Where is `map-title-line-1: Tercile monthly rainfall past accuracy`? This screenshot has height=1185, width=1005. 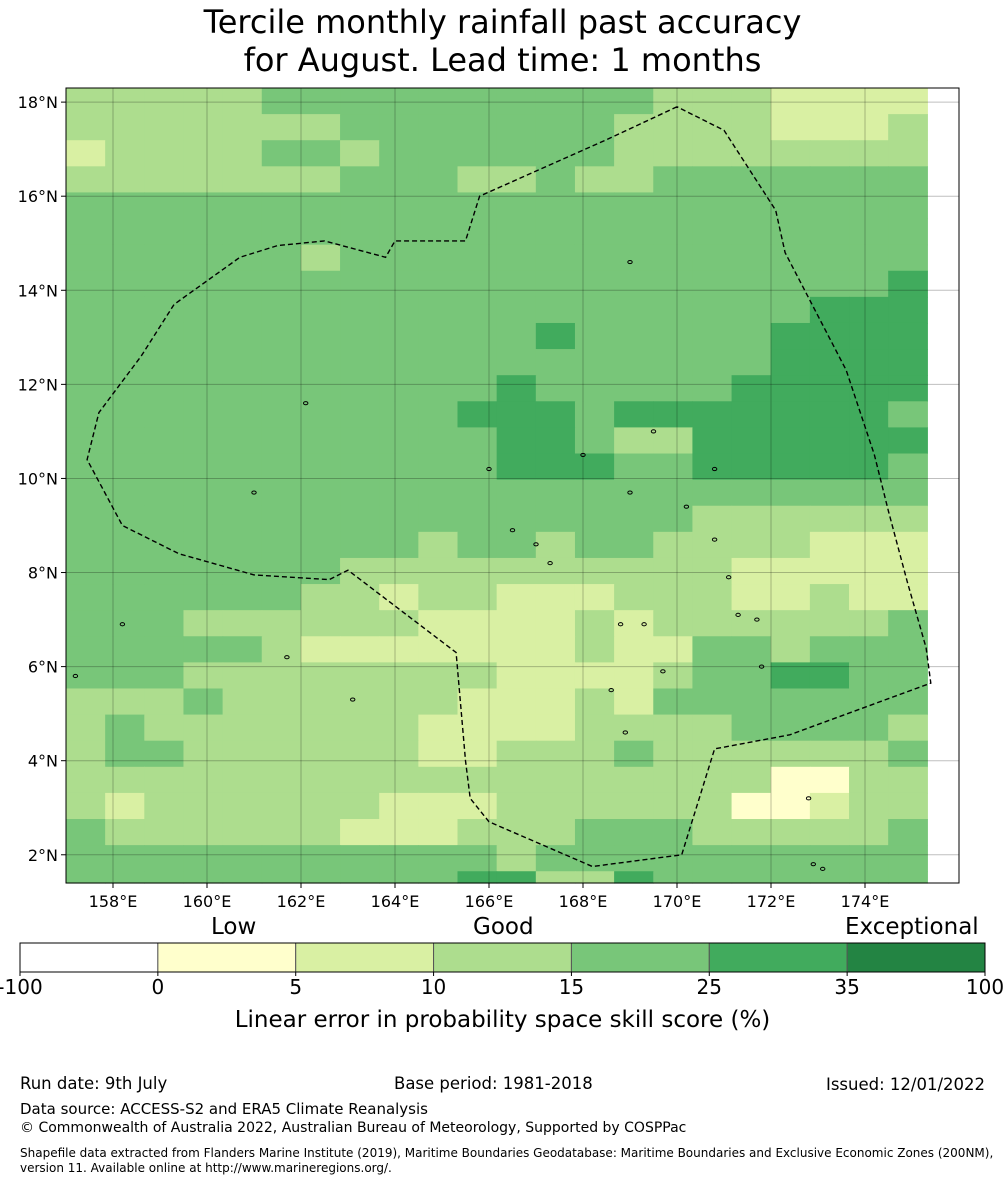 map-title-line-1: Tercile monthly rainfall past accuracy is located at coordinates (502, 22).